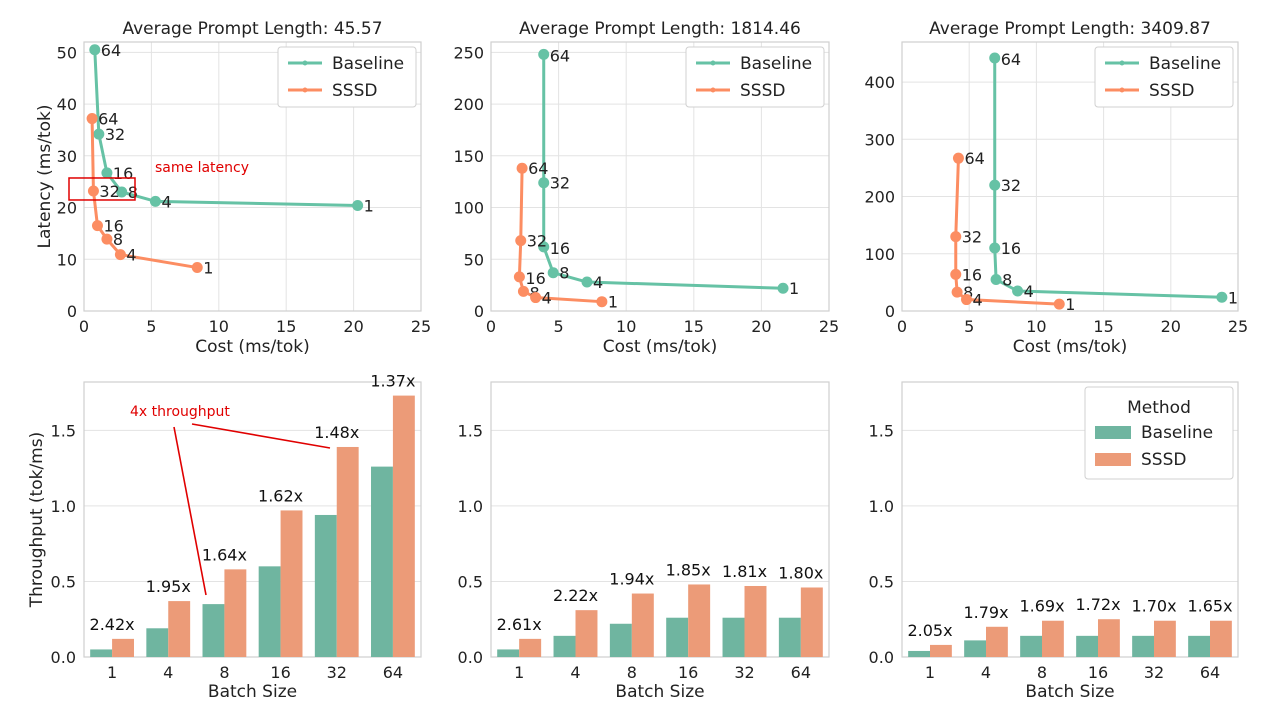 The image size is (1280, 720). Describe the element at coordinates (519, 624) in the screenshot. I see `speedup-label: 2.61x` at that location.